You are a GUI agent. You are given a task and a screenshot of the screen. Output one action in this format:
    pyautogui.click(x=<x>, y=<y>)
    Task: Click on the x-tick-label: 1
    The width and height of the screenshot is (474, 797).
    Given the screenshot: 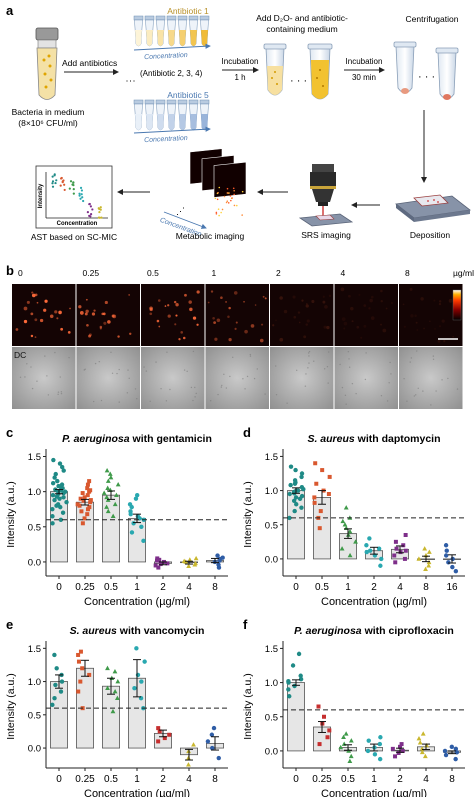 What is the action you would take?
    pyautogui.click(x=348, y=587)
    